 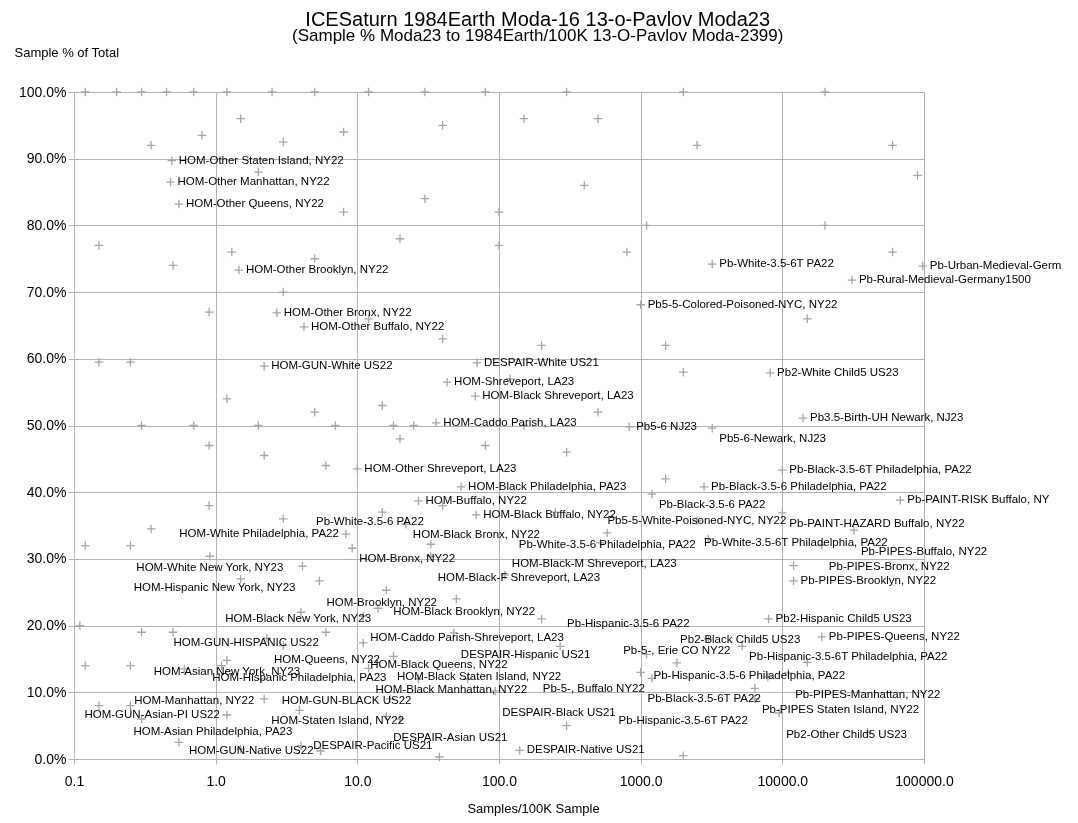 I want to click on y-tick-label: 20.0%, so click(x=46, y=625).